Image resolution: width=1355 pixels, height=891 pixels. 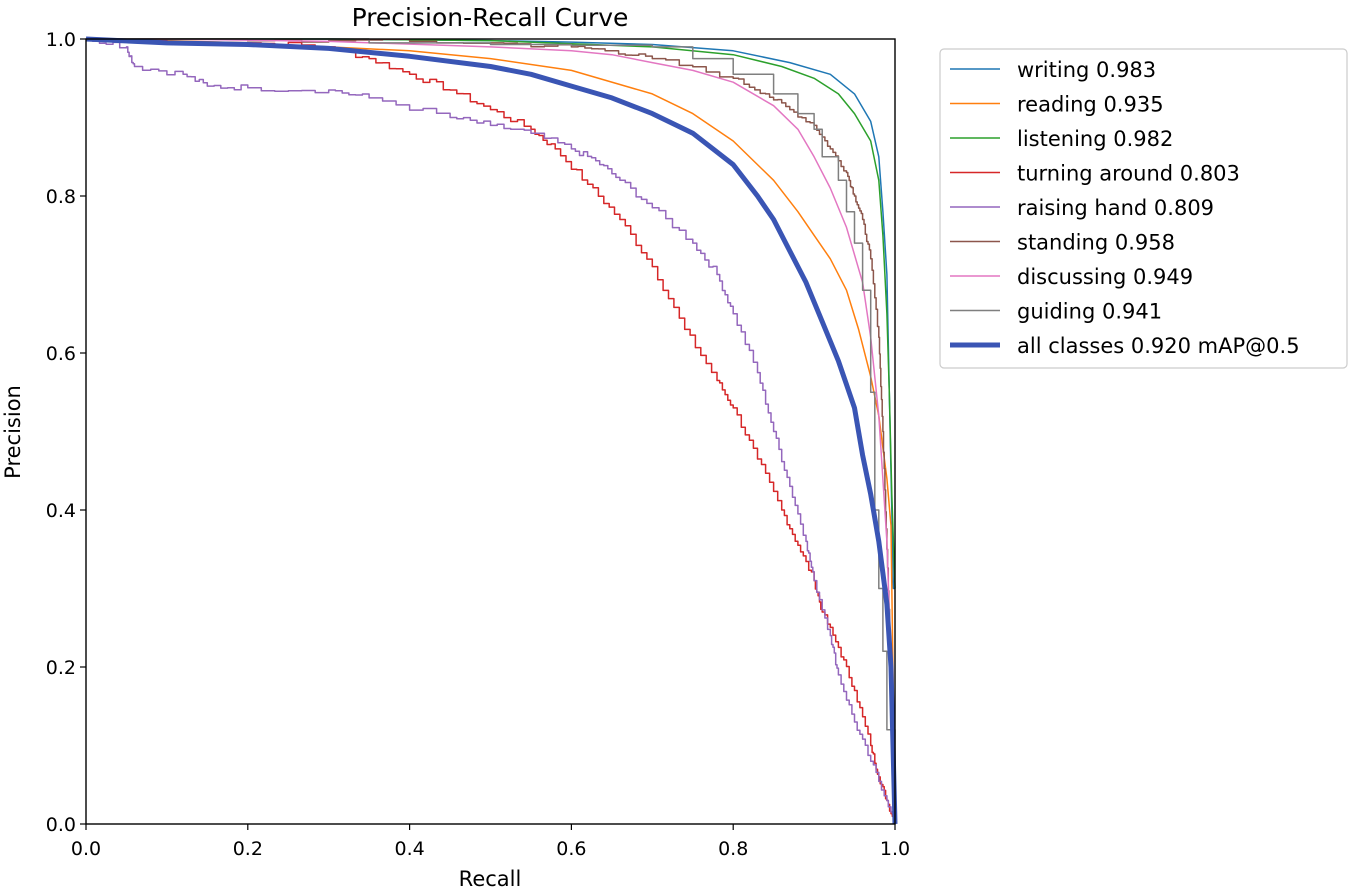 I want to click on y-tick-label: 0.0, so click(x=61, y=825).